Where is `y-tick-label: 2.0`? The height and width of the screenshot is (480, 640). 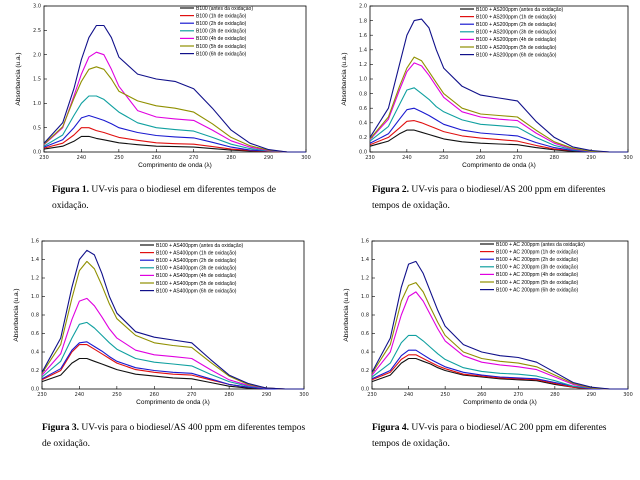
y-tick-label: 2.0 is located at coordinates (37, 55).